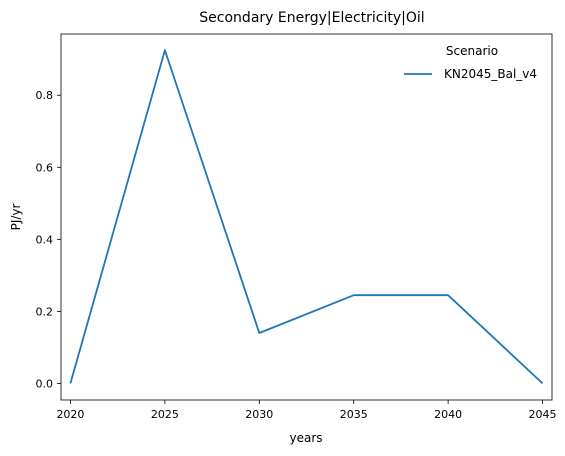  What do you see at coordinates (45, 383) in the screenshot?
I see `y-tick-label: 0.0` at bounding box center [45, 383].